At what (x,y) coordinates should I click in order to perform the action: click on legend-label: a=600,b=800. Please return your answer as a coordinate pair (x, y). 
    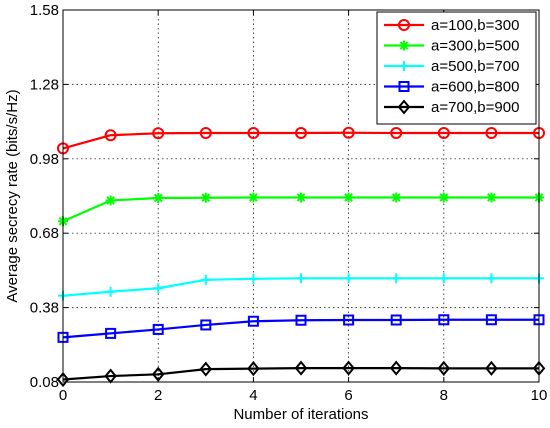
    Looking at the image, I should click on (475, 87).